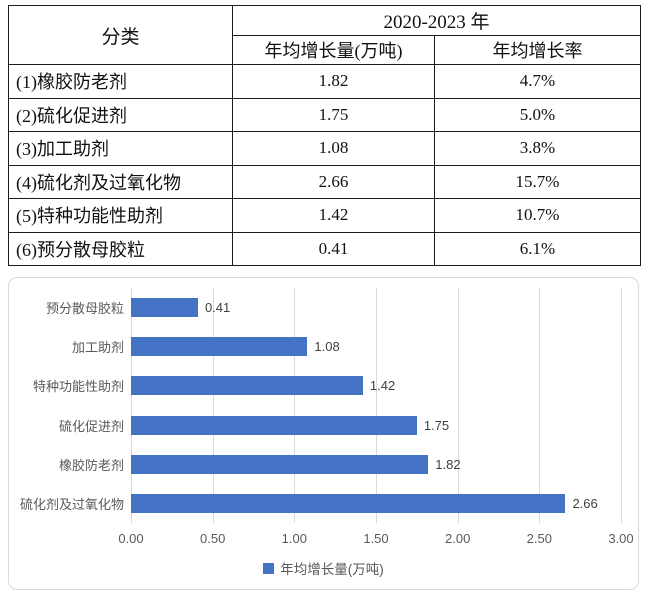 The height and width of the screenshot is (599, 647). What do you see at coordinates (333, 215) in the screenshot?
I see `amount-cell: 1.42` at bounding box center [333, 215].